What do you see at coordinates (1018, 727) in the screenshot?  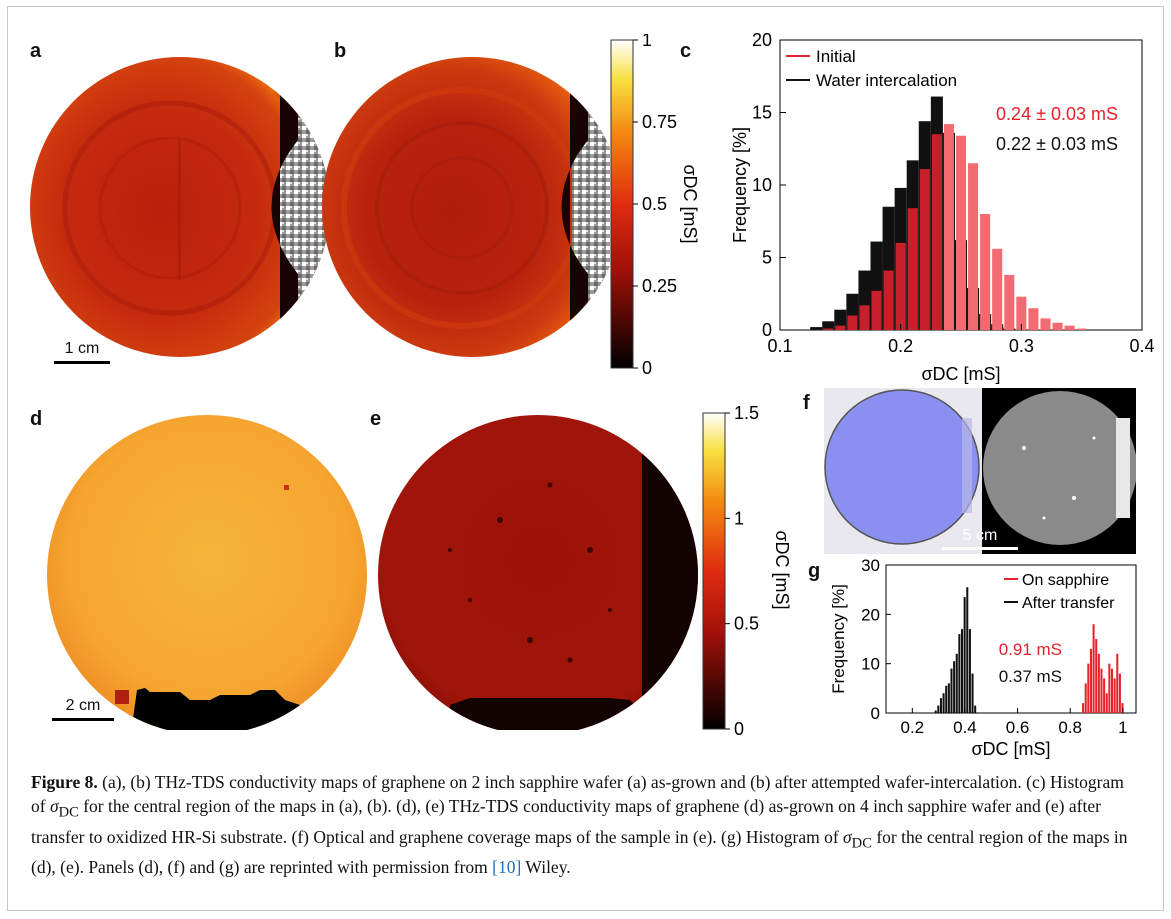 I see `x-tick-label: 0.6` at bounding box center [1018, 727].